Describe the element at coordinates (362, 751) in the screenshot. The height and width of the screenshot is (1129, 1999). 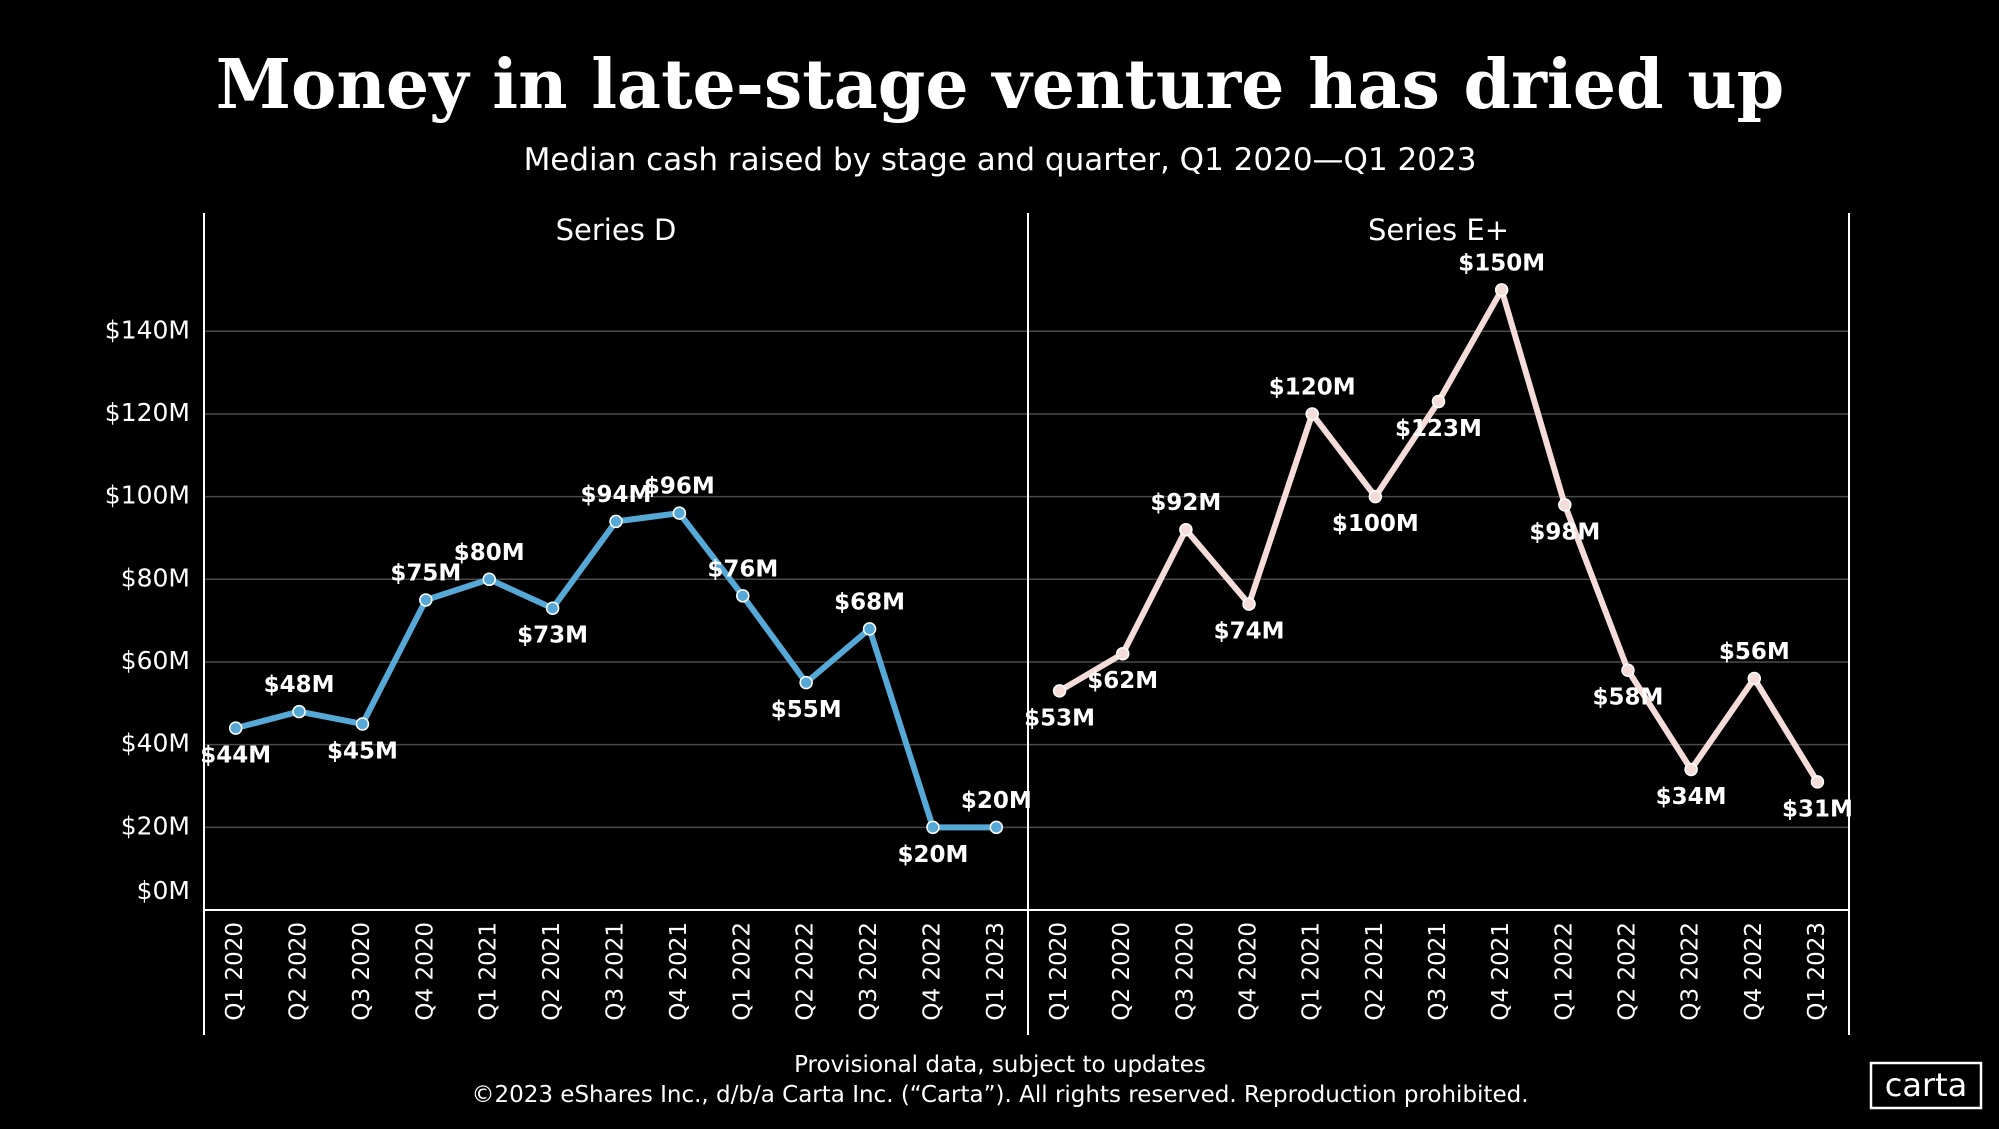
I see `value-label: $45M` at that location.